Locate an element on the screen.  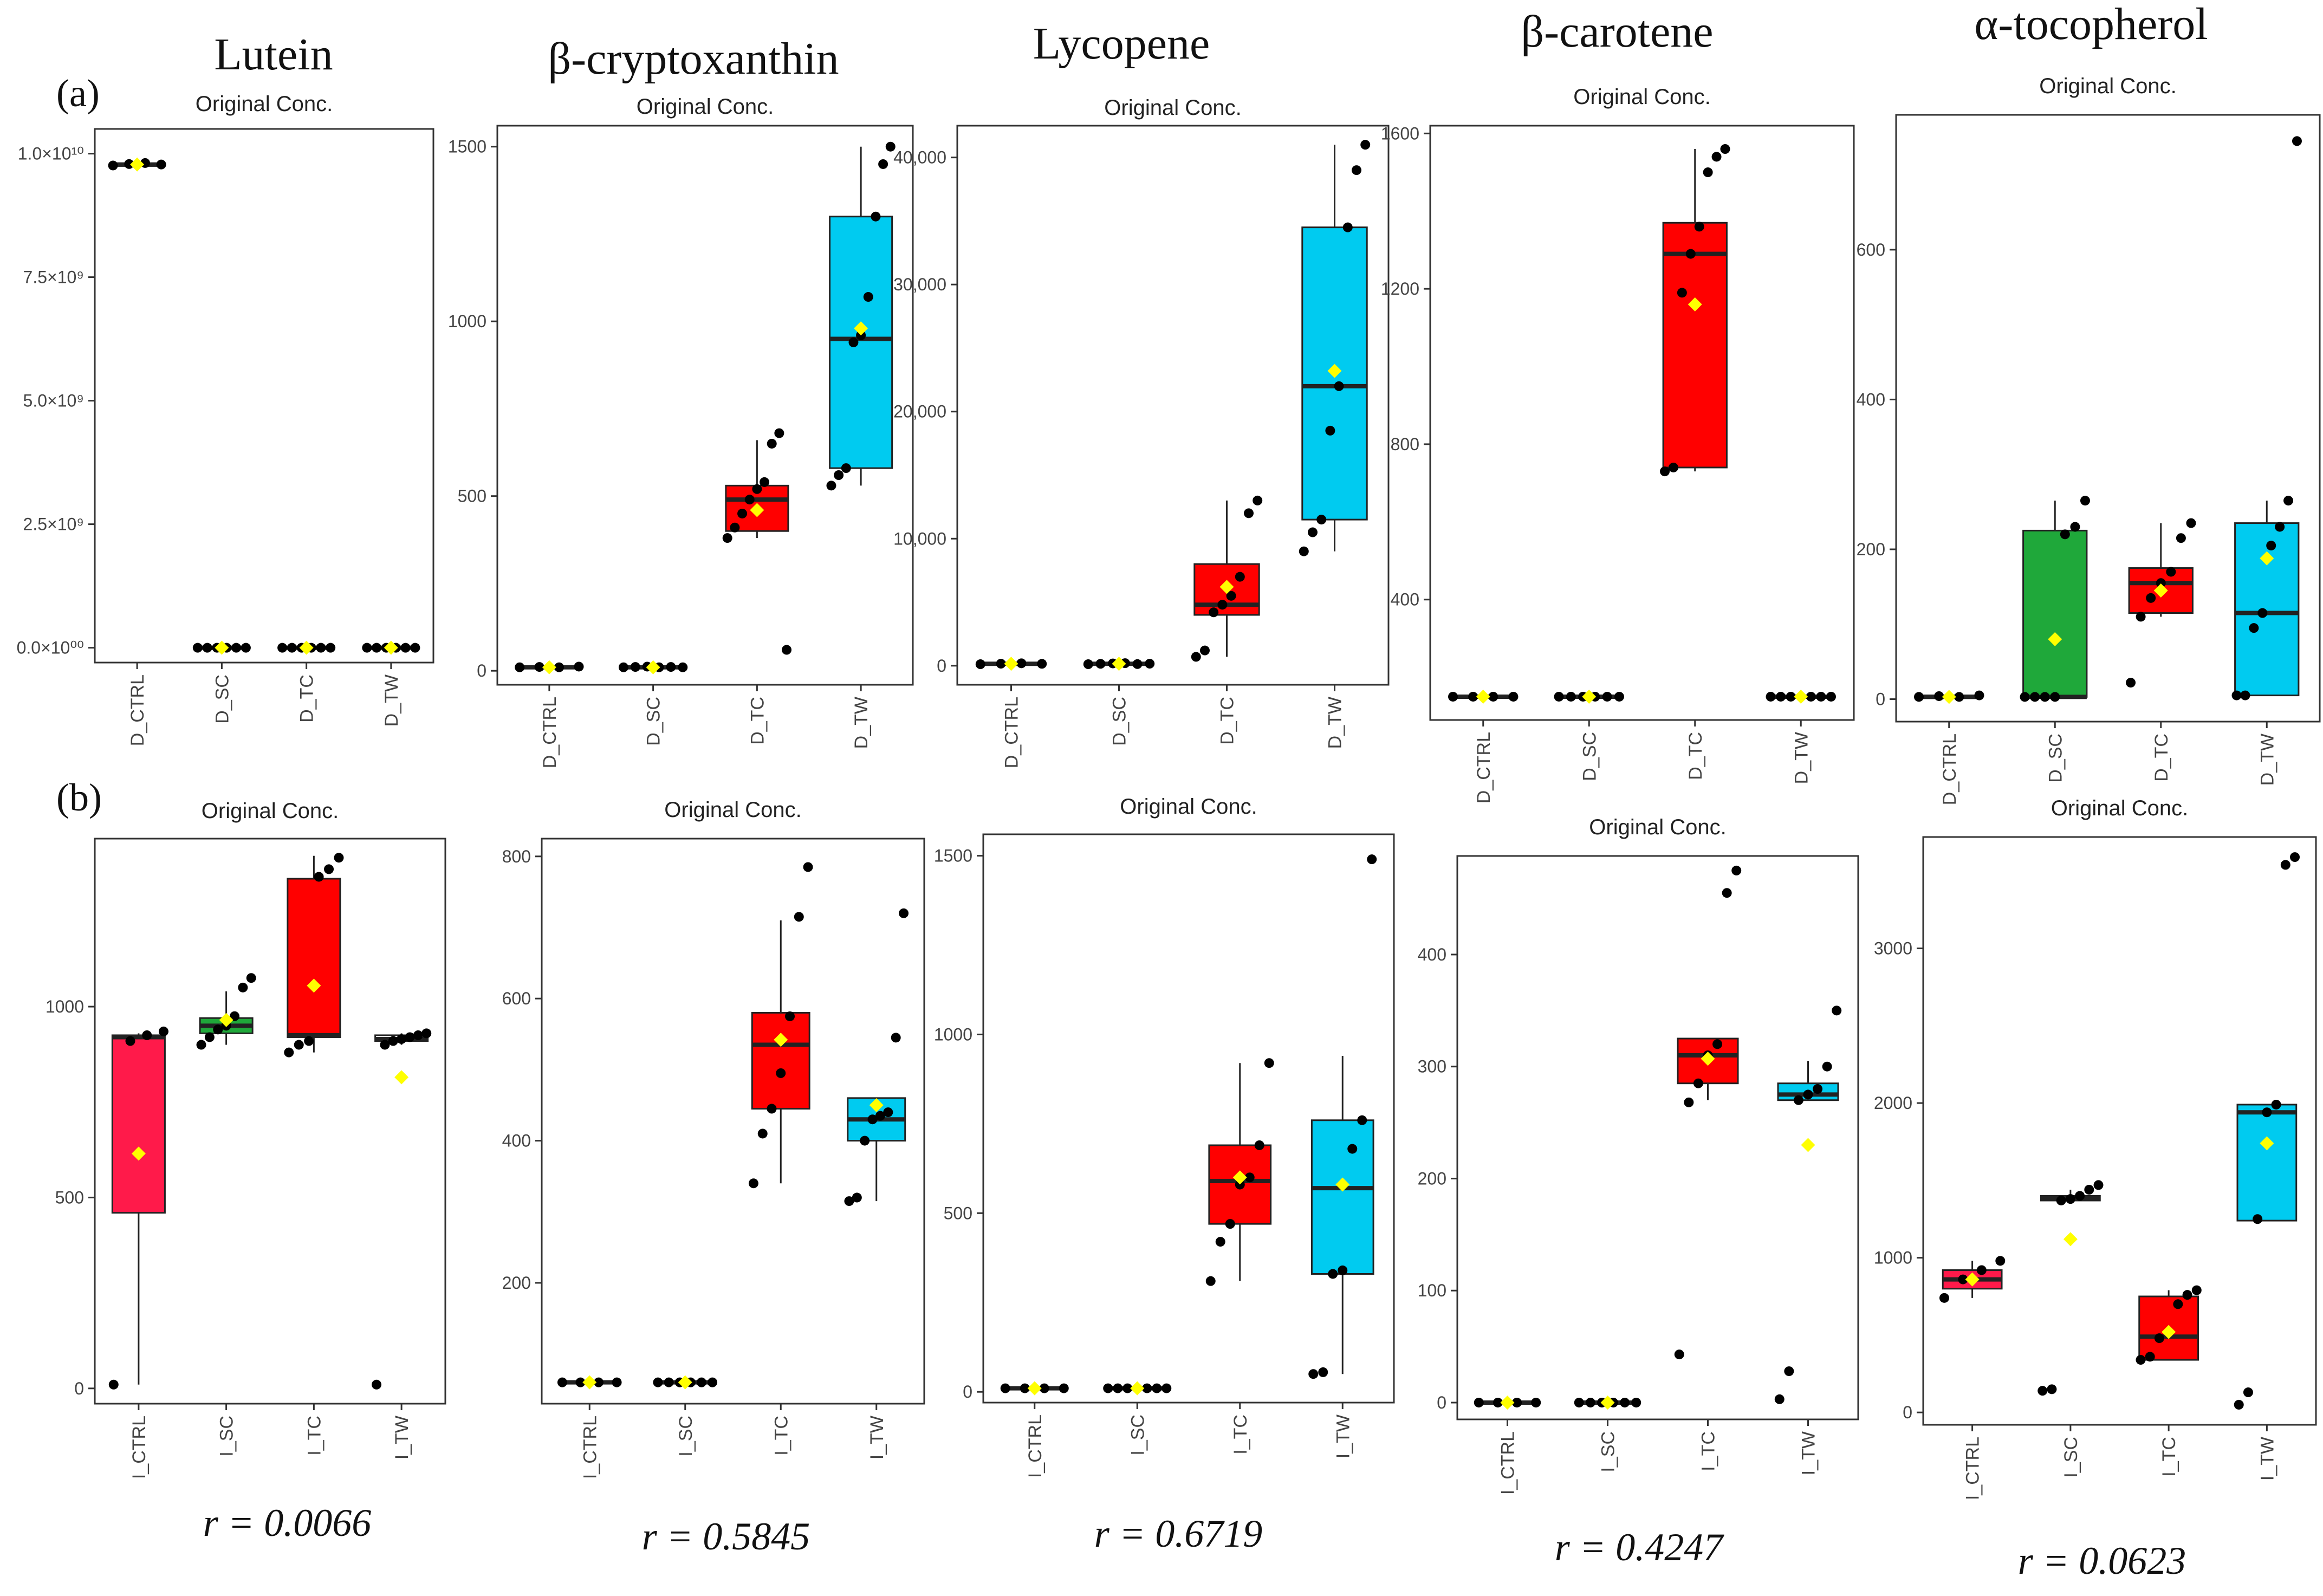
y-tick-label: 1600 is located at coordinates (1400, 134).